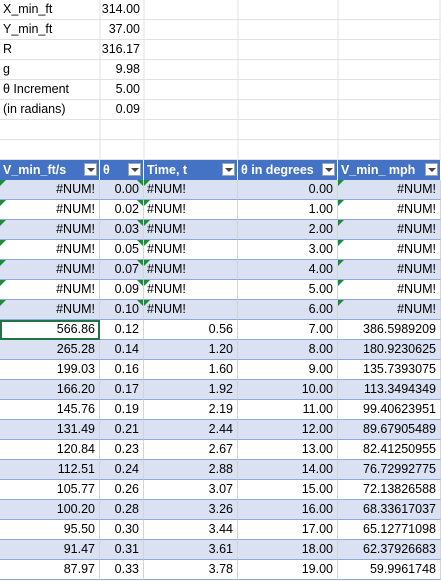 The image size is (441, 581). Describe the element at coordinates (191, 430) in the screenshot. I see `table-cell: 2.44` at that location.